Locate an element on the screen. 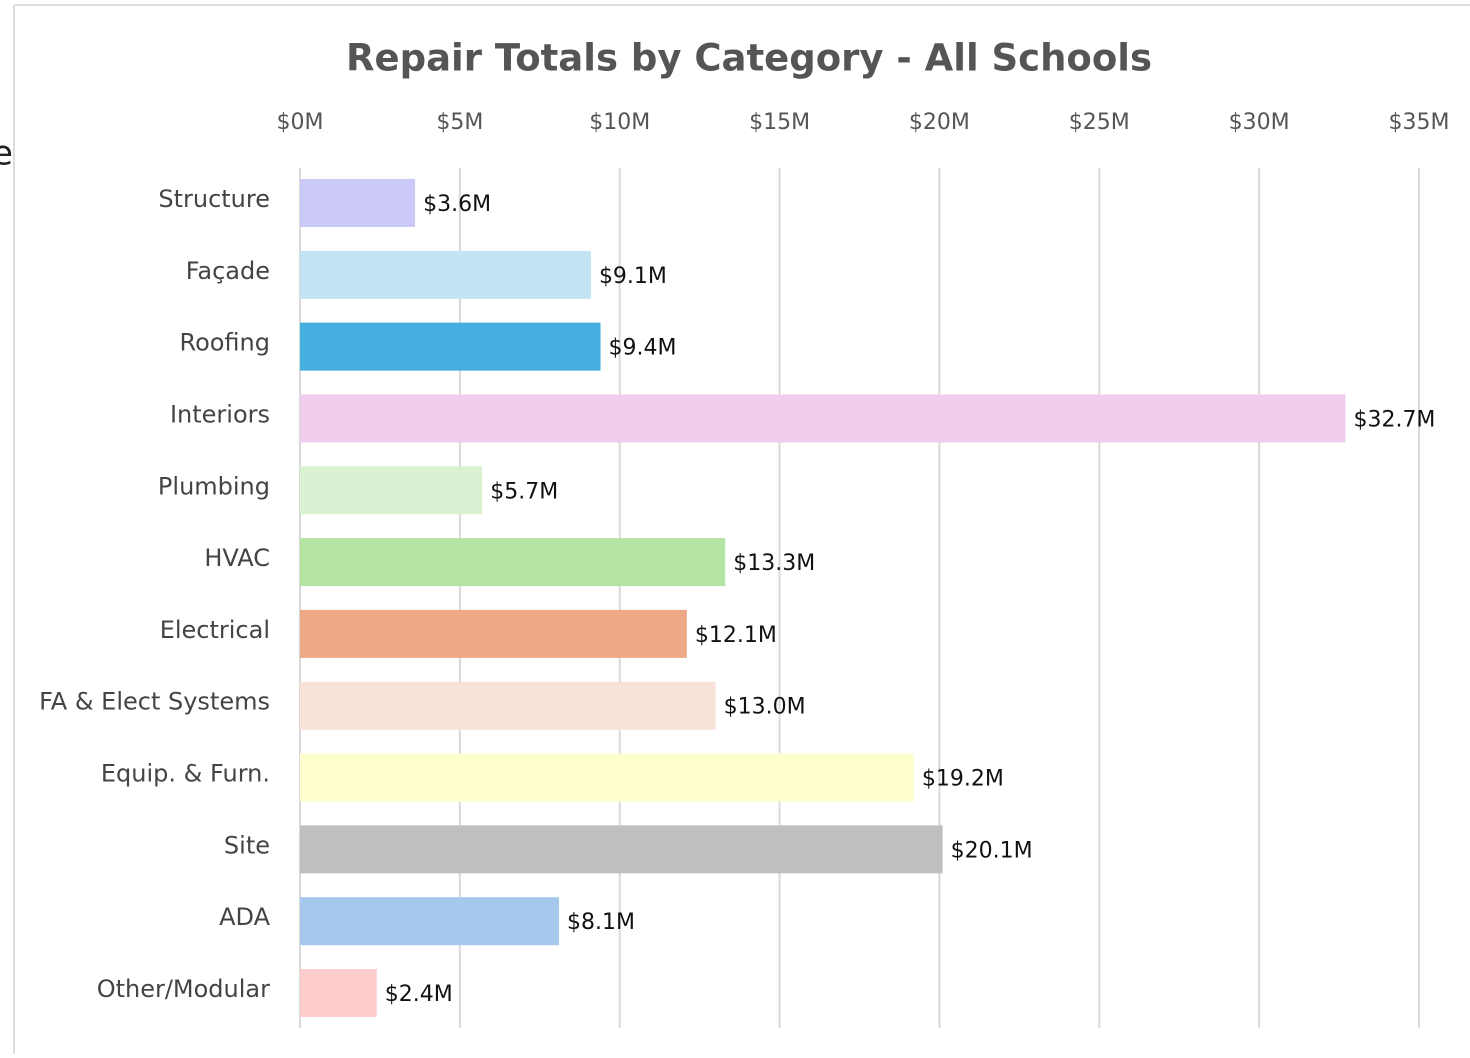  y-tick-label: Other/Modular is located at coordinates (183, 989).